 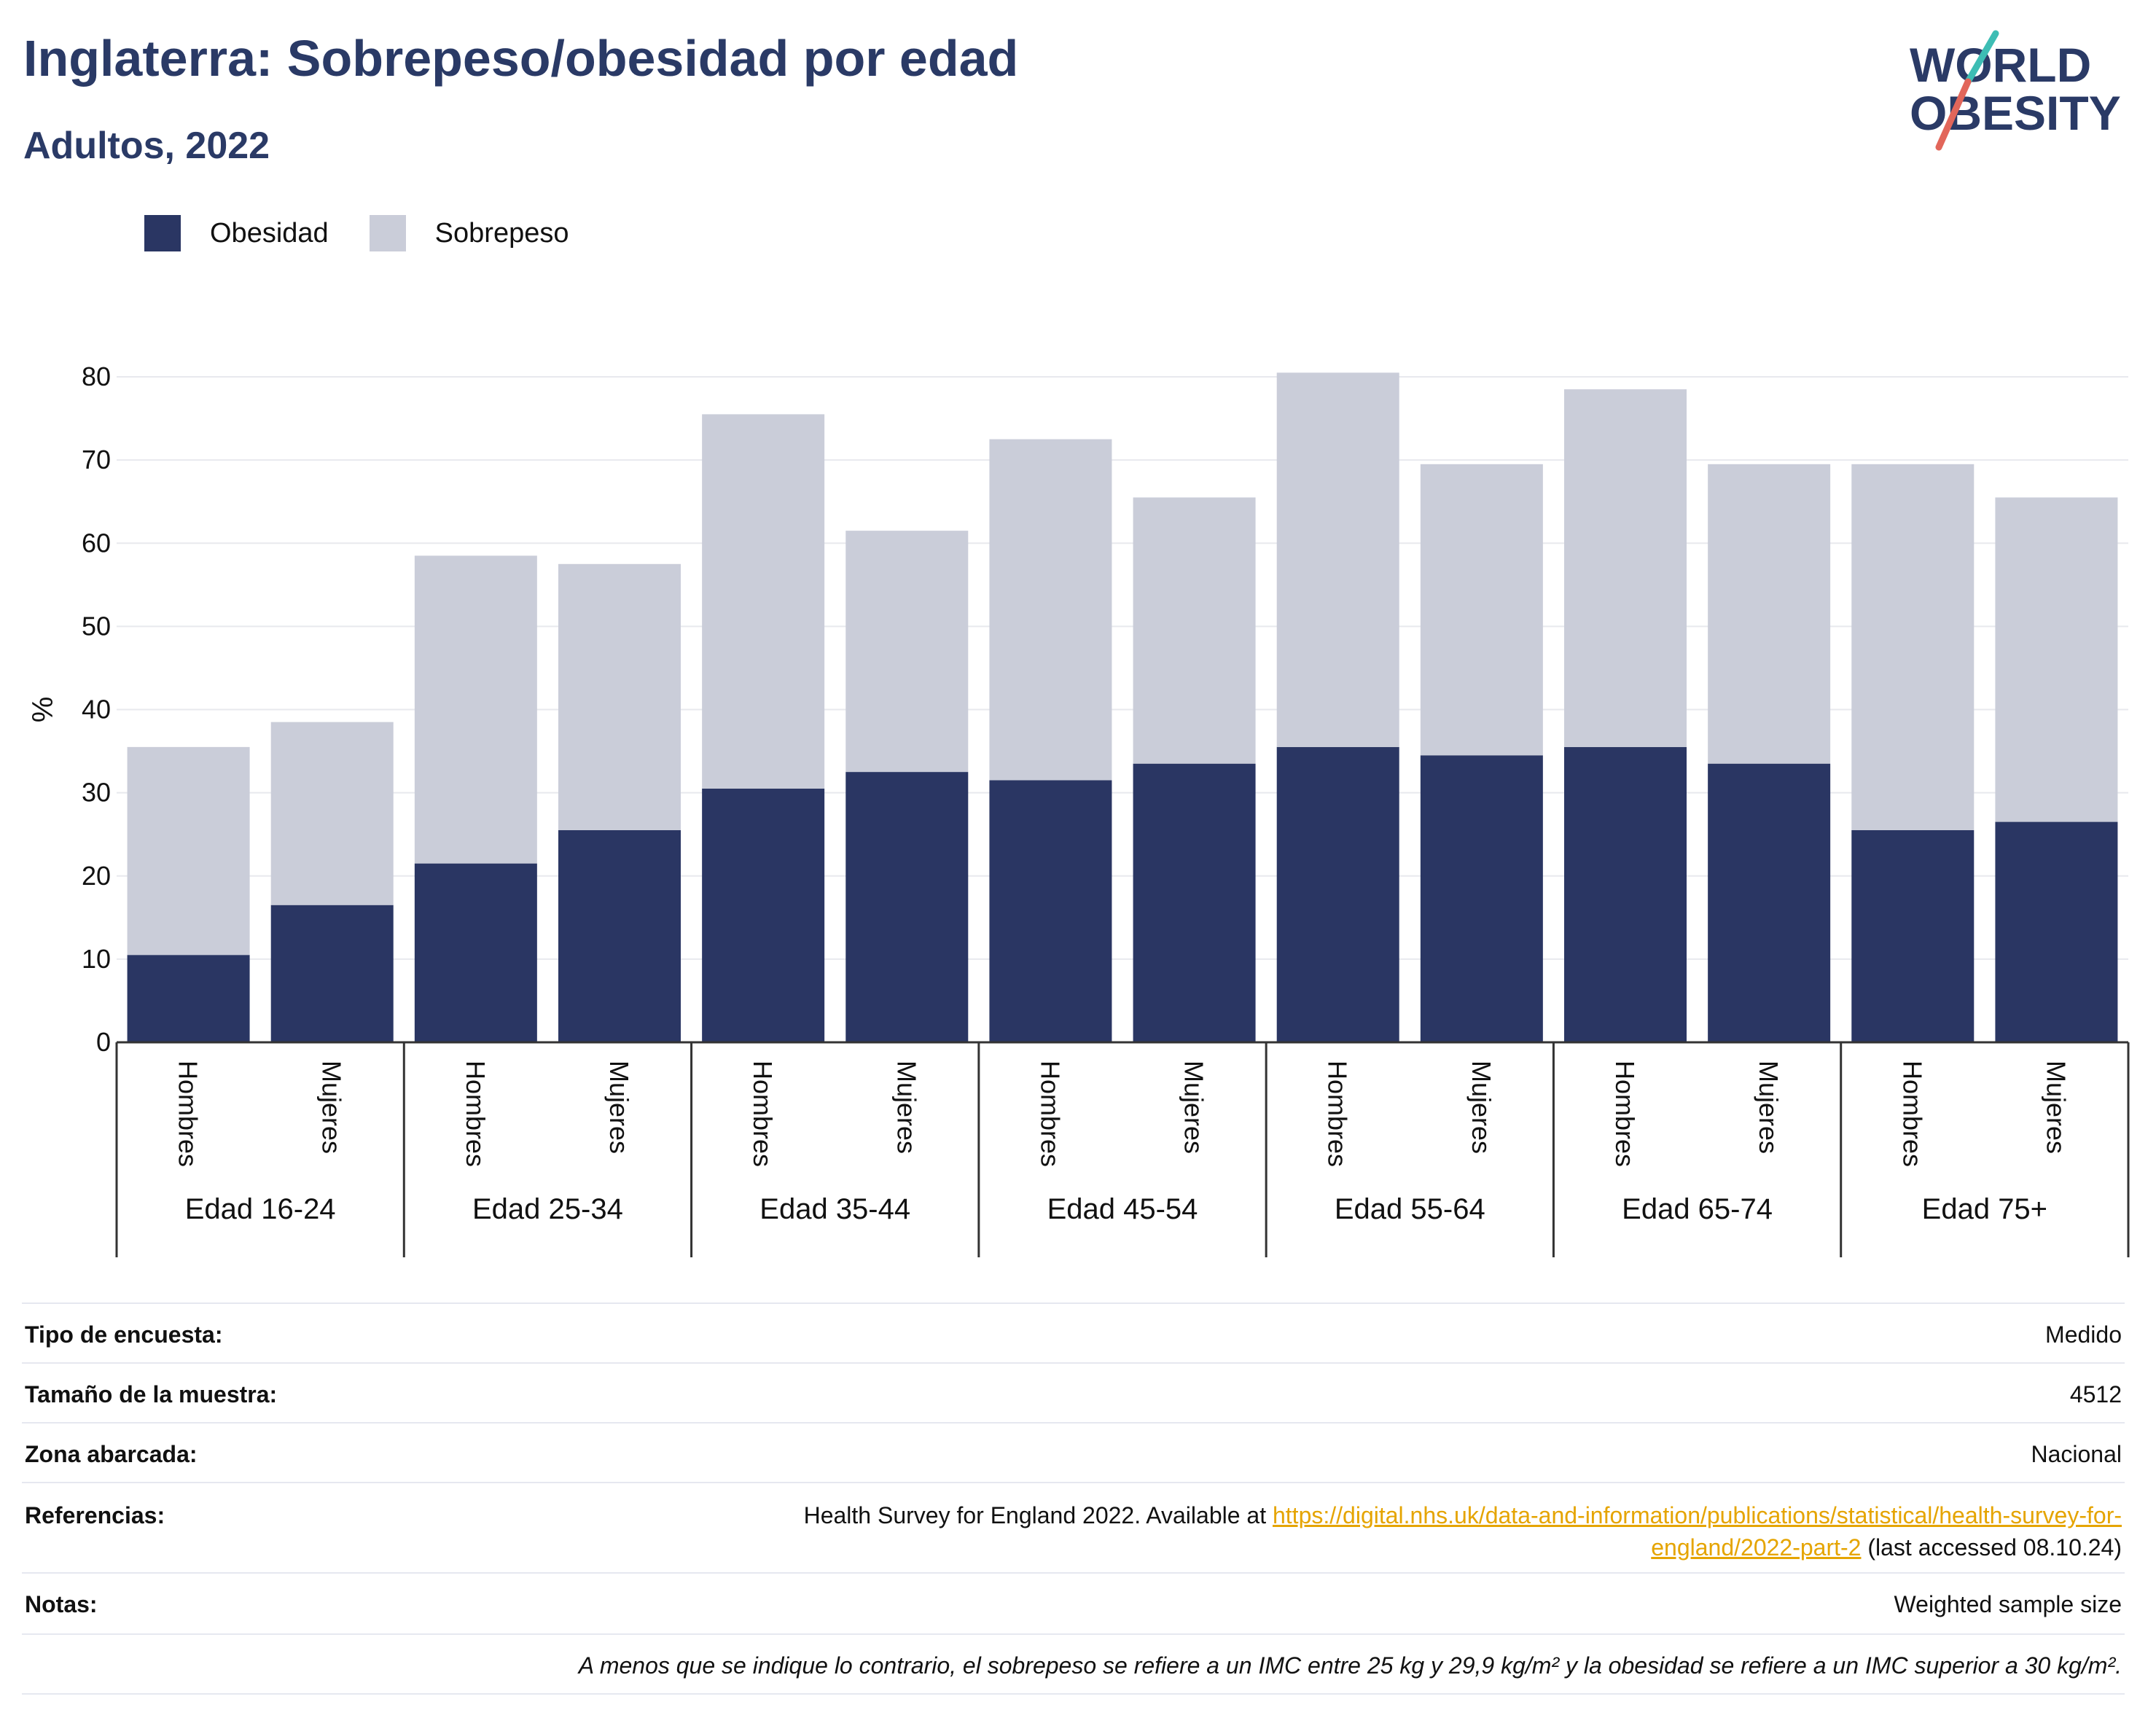 I want to click on notes-label: Notas:, so click(x=62, y=1604).